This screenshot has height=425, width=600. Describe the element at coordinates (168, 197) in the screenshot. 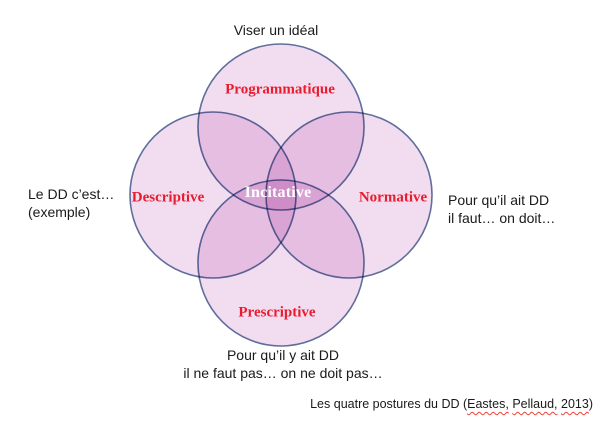

I see `label-descriptive: Descriptive` at that location.